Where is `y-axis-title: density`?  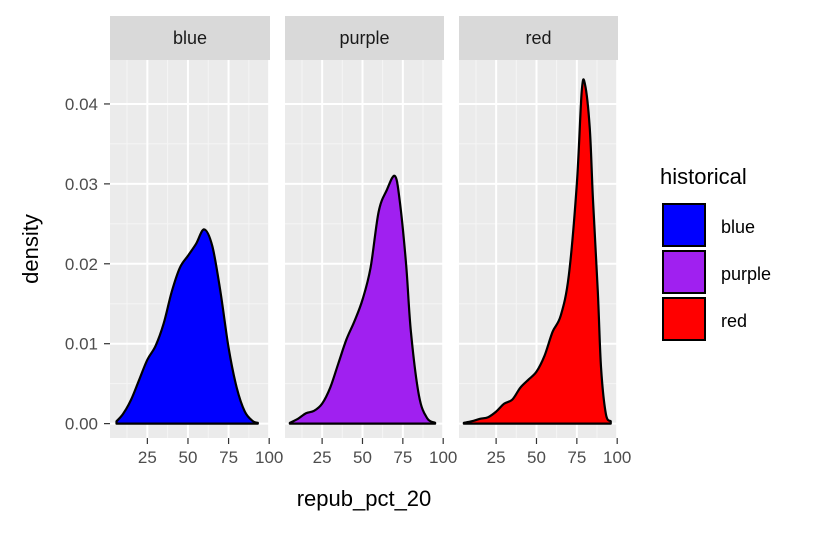
y-axis-title: density is located at coordinates (30, 249).